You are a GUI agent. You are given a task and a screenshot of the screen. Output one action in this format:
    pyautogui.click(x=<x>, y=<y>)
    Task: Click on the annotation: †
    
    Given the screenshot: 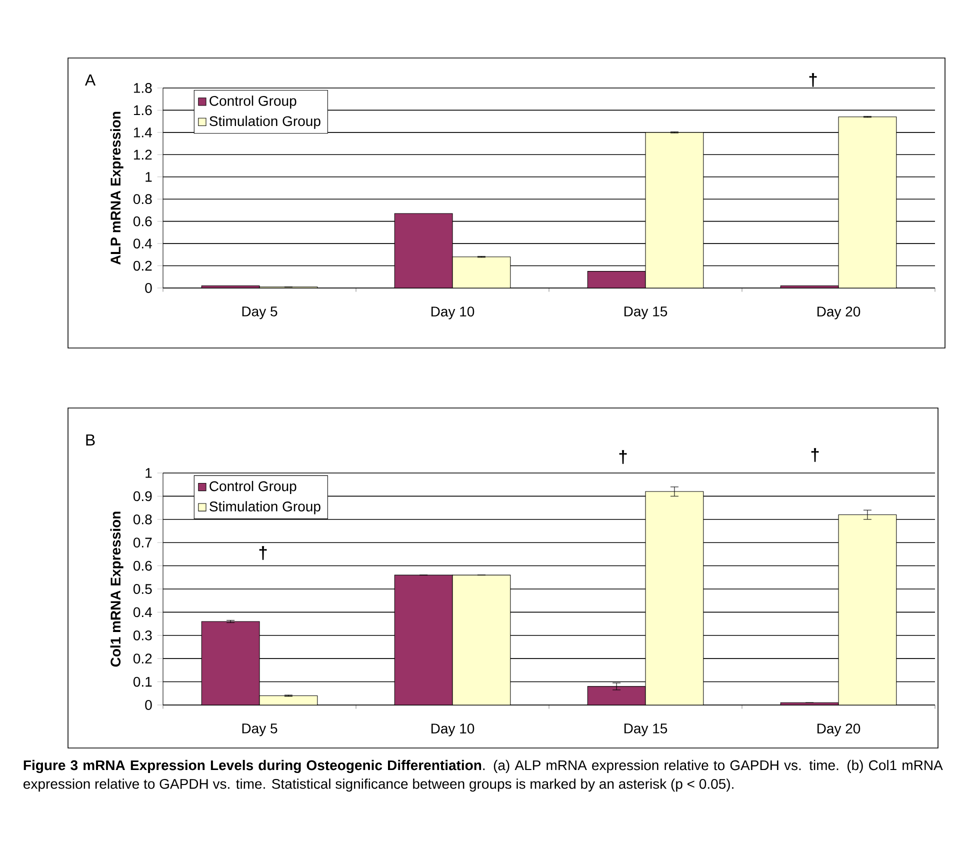 What is the action you would take?
    pyautogui.click(x=263, y=553)
    